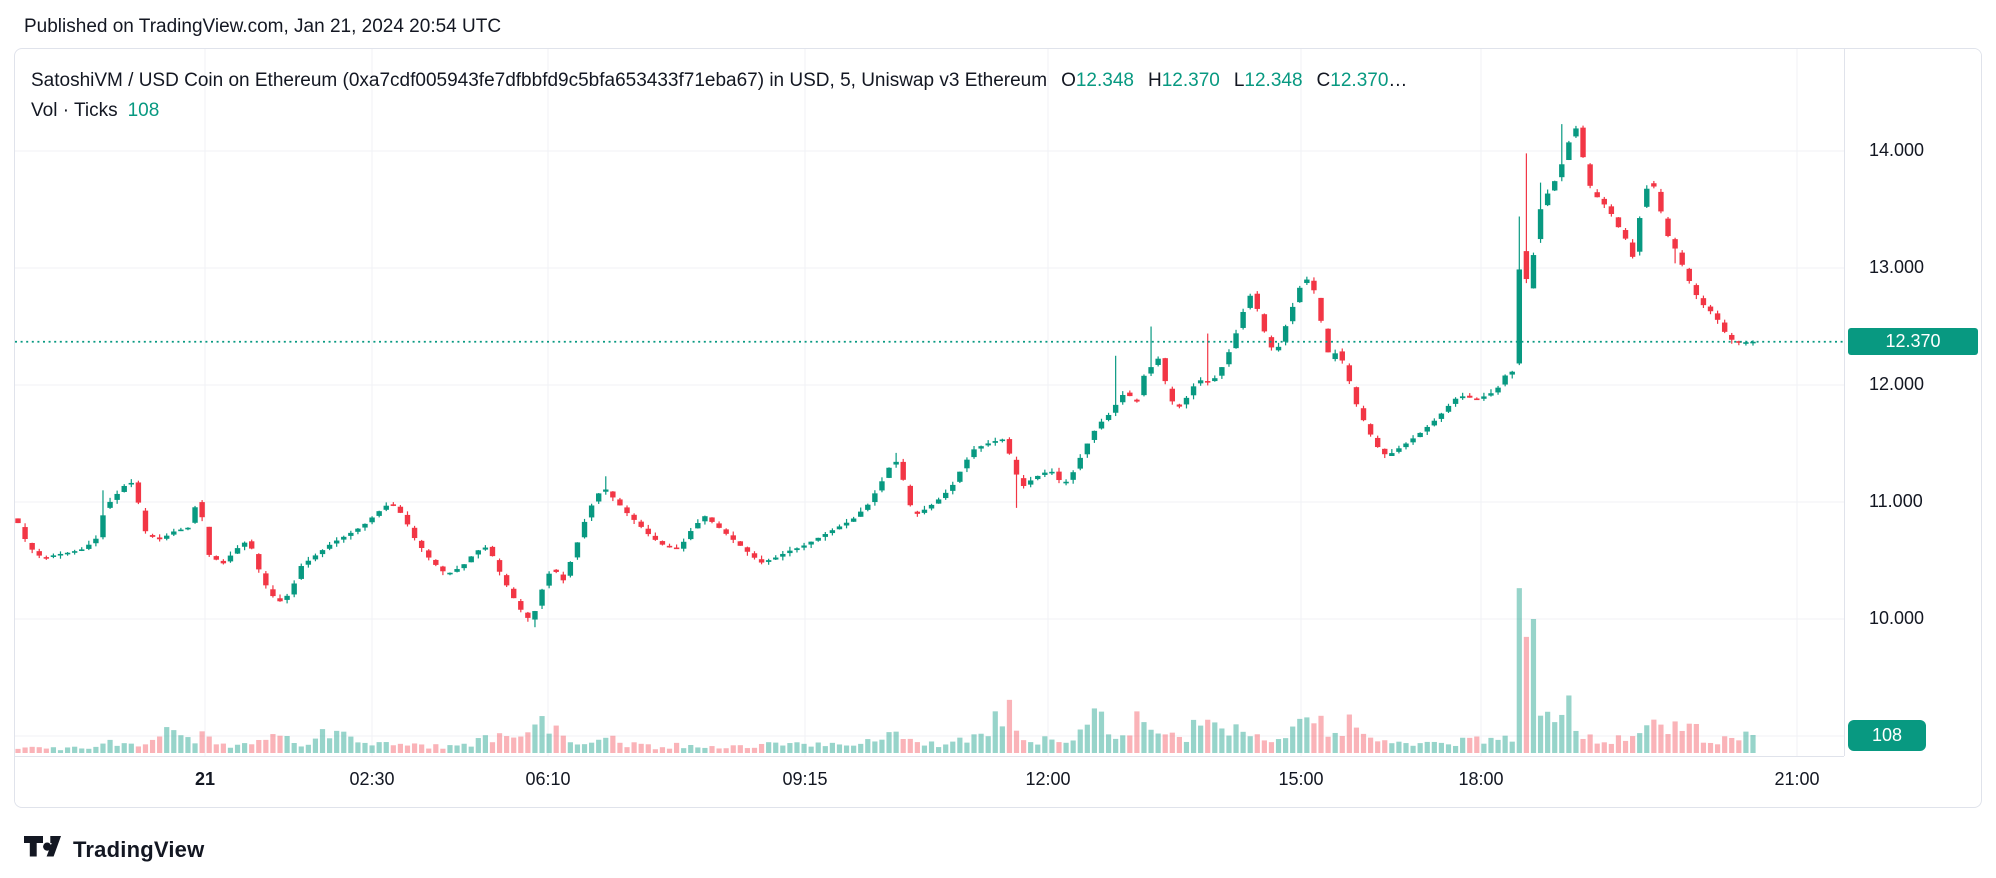 The width and height of the screenshot is (1996, 878). What do you see at coordinates (1797, 779) in the screenshot?
I see `time-axis-label: 21:00` at bounding box center [1797, 779].